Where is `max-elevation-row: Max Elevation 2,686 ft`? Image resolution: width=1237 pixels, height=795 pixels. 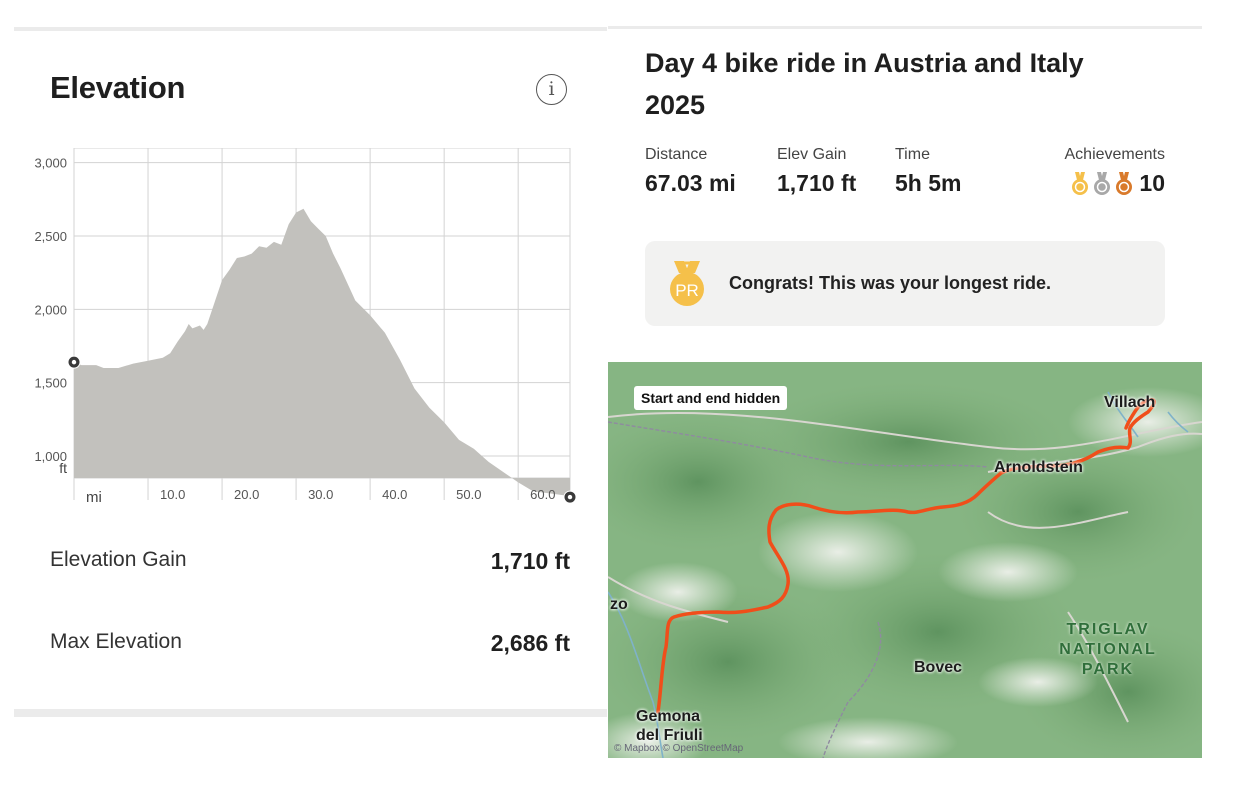
max-elevation-row: Max Elevation 2,686 ft is located at coordinates (310, 643).